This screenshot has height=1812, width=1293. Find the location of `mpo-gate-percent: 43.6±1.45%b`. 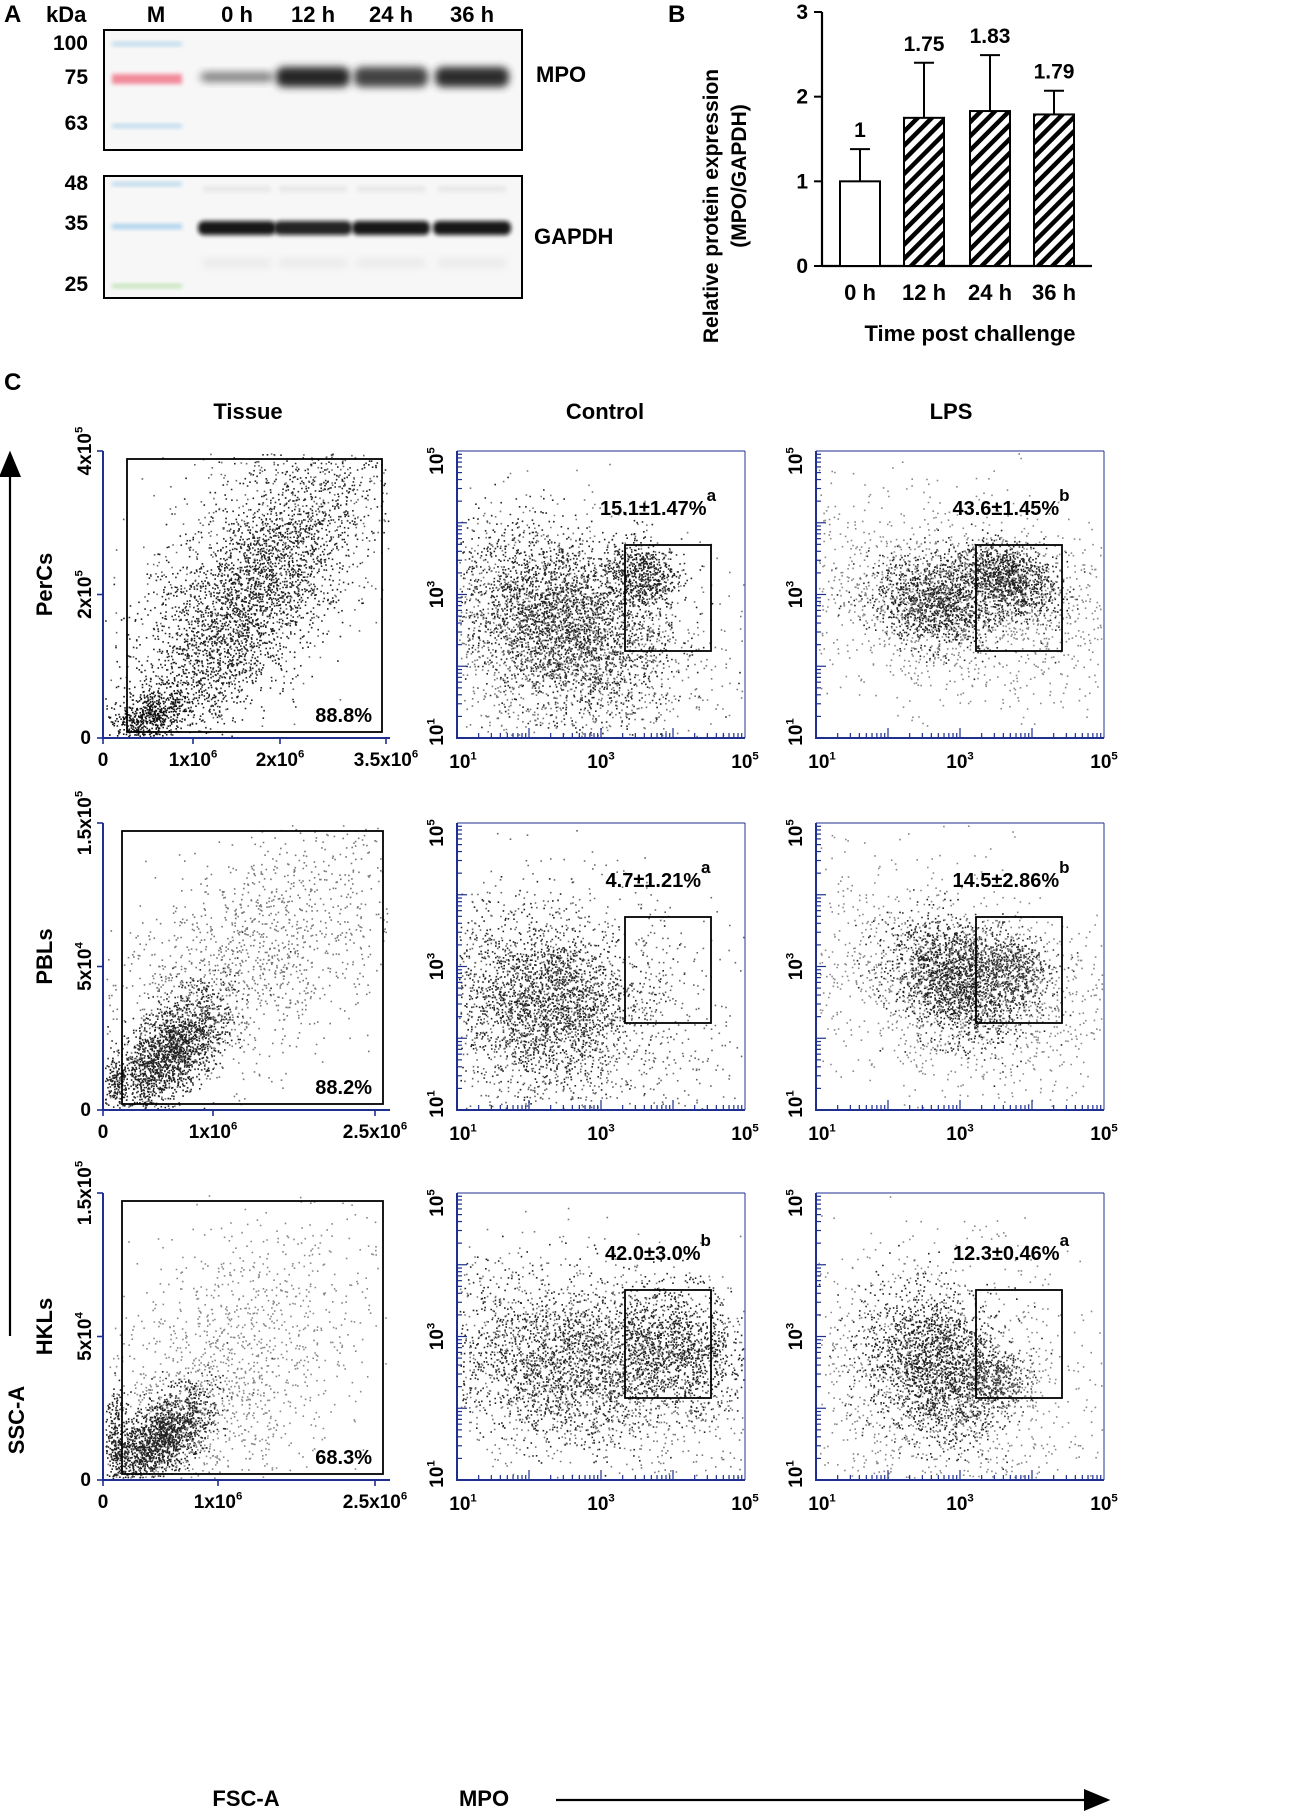

mpo-gate-percent: 43.6±1.45%b is located at coordinates (1010, 503).